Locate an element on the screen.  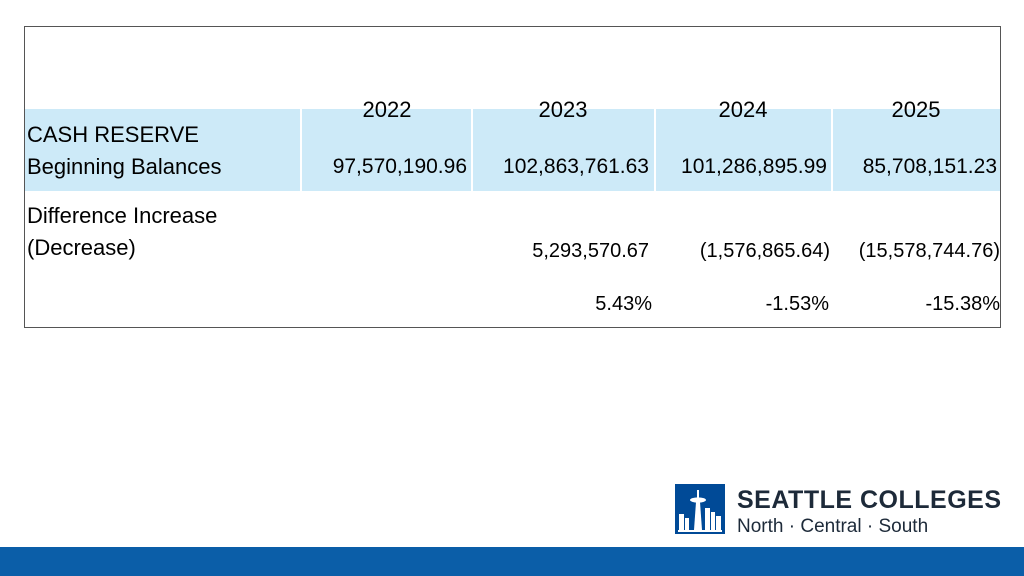
seattle-colleges-logo: SEATTLE COLLEGES North · Central · South is located at coordinates (840, 512).